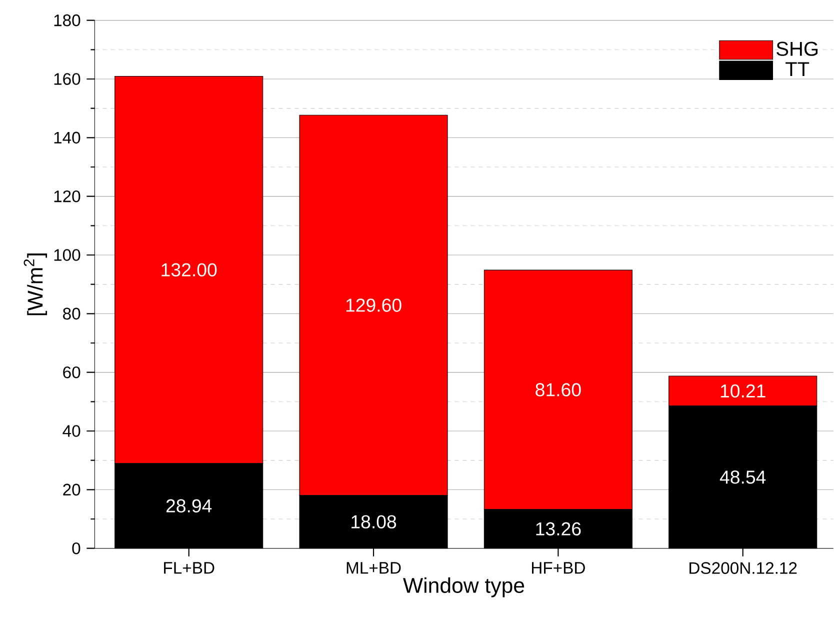 Image resolution: width=834 pixels, height=639 pixels. Describe the element at coordinates (67, 20) in the screenshot. I see `y-tick-label: 180` at that location.